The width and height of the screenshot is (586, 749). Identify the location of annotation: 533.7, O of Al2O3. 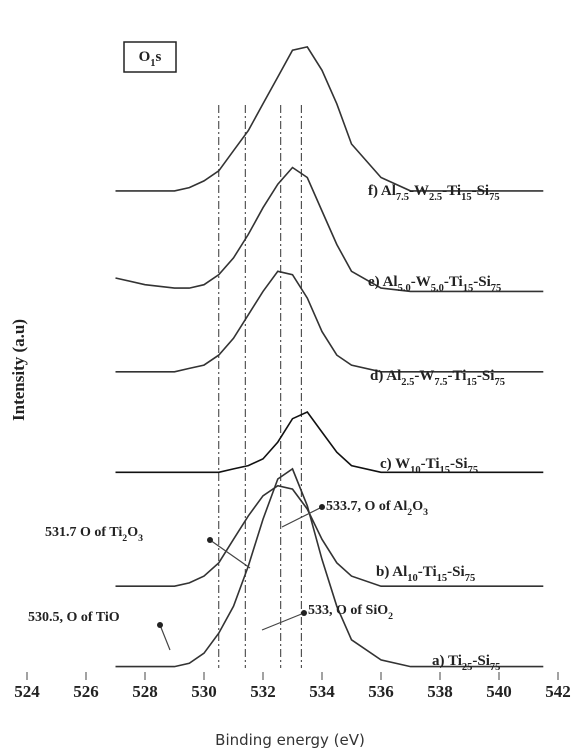
(377, 508).